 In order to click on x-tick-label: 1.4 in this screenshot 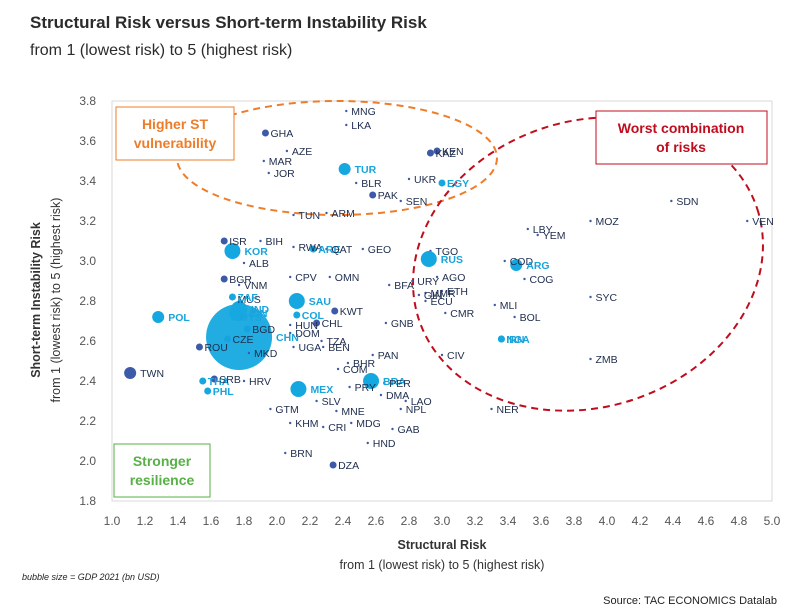, I will do `click(178, 521)`.